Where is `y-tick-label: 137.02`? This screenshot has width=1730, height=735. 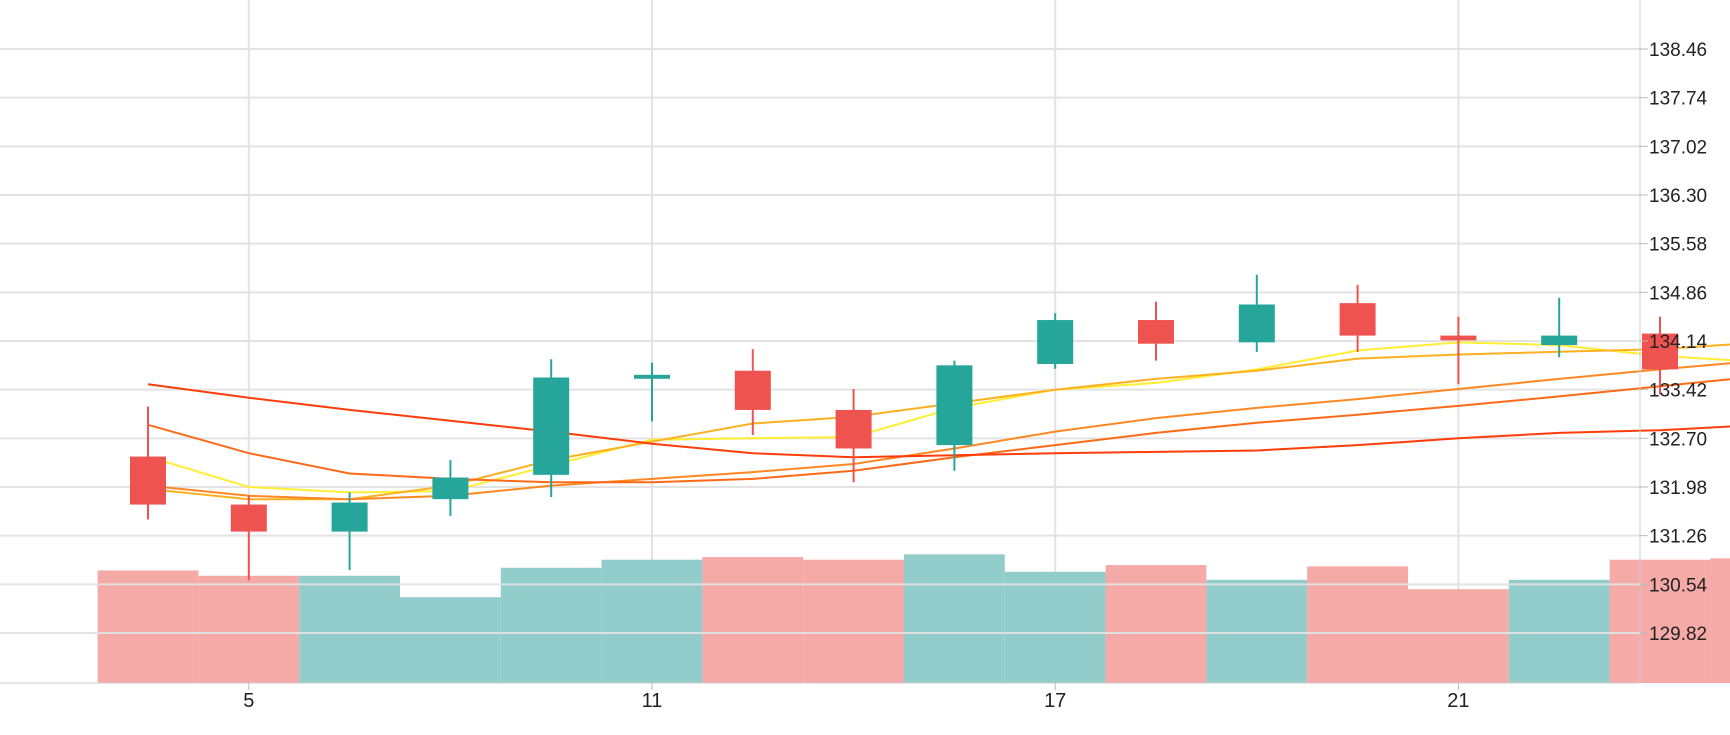 y-tick-label: 137.02 is located at coordinates (1678, 147).